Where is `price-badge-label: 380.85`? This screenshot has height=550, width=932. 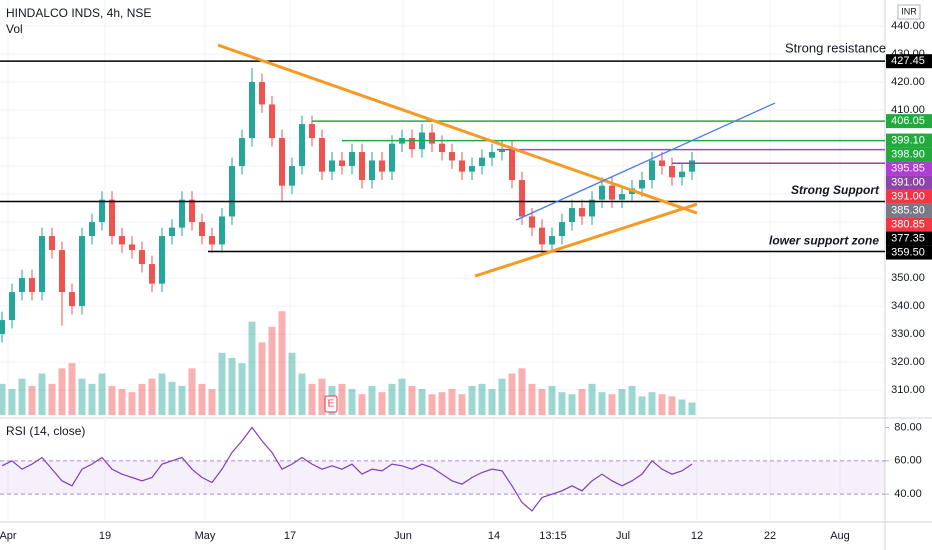 price-badge-label: 380.85 is located at coordinates (908, 224).